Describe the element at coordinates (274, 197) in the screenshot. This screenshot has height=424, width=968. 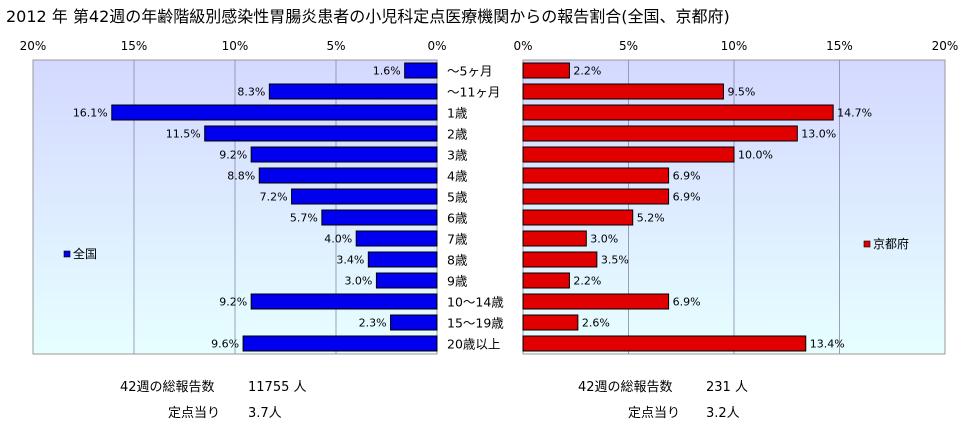
I see `left-data-label: 7.2%` at that location.